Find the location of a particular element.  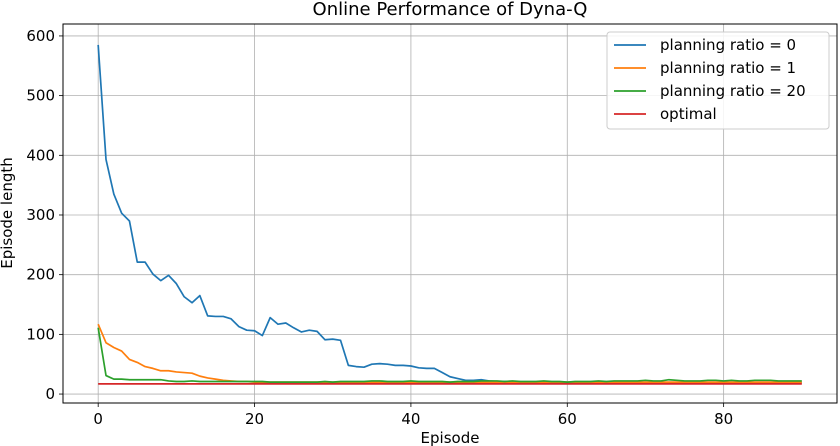

y-tick-label: 600 is located at coordinates (40, 36).